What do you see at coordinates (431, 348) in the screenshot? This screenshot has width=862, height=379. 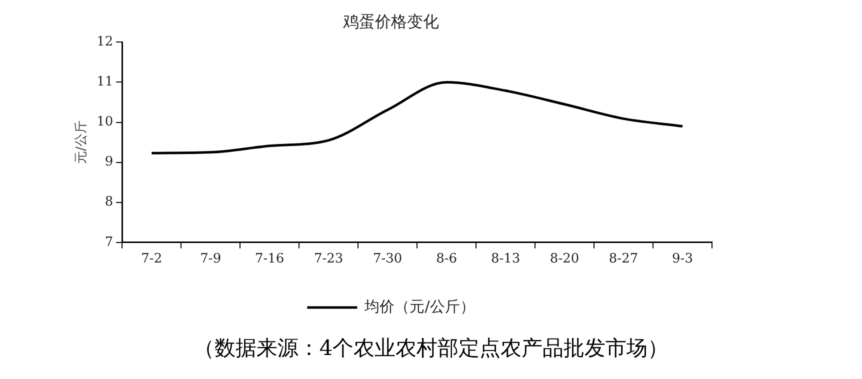 I see `text: （数据来源：4个农业农村部定点农产品批发市场）` at bounding box center [431, 348].